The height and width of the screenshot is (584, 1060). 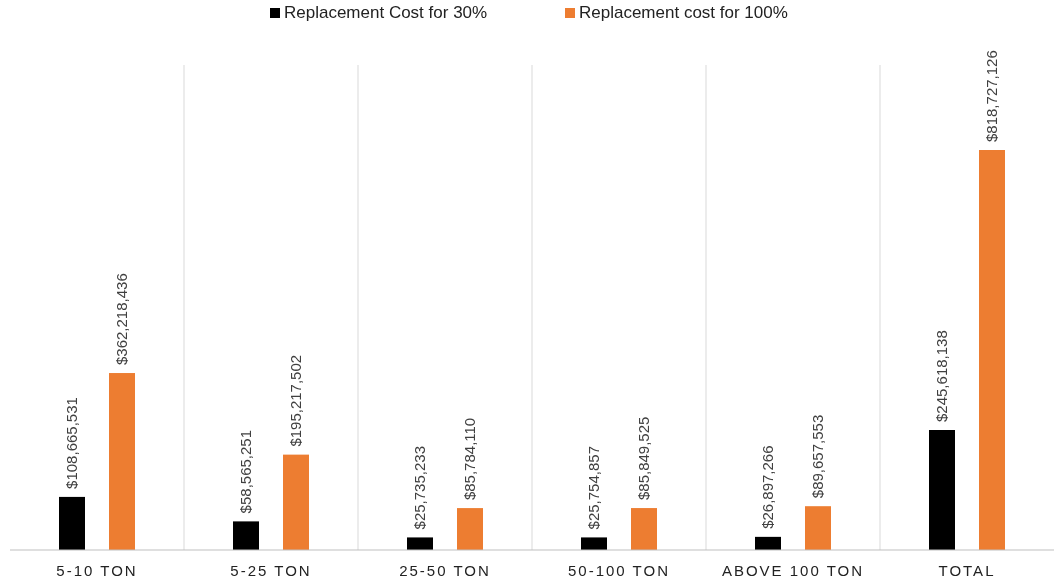 I want to click on x-tick-label: ABOVE 100 TON, so click(x=793, y=570).